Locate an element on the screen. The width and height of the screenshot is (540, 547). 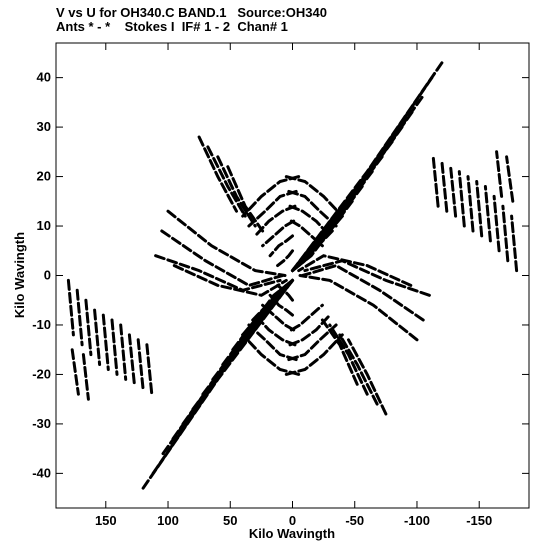
y-axis-title: Kilo Wavingth is located at coordinates (19, 275).